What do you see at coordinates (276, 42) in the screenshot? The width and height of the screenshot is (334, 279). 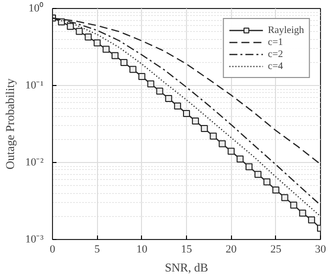 I see `legend-label: c=1` at bounding box center [276, 42].